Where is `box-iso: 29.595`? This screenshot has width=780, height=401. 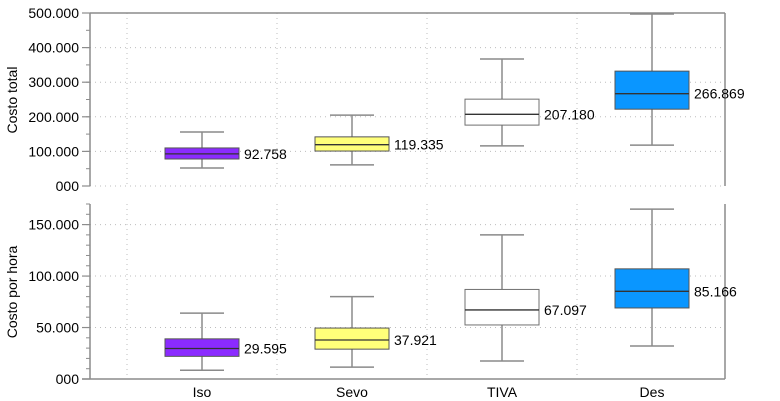 box-iso: 29.595 is located at coordinates (225, 341).